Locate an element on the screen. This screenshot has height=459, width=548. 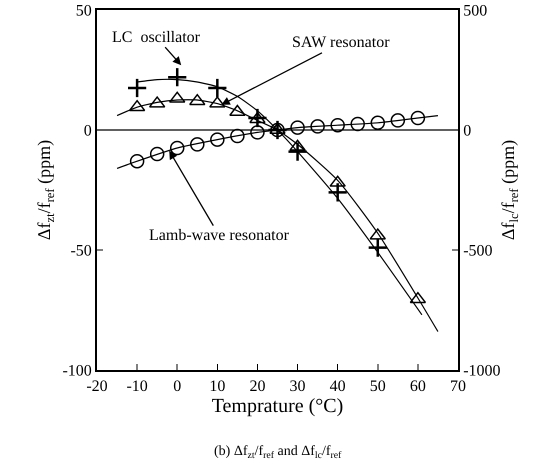
y-tick-label: -100 is located at coordinates (77, 371).